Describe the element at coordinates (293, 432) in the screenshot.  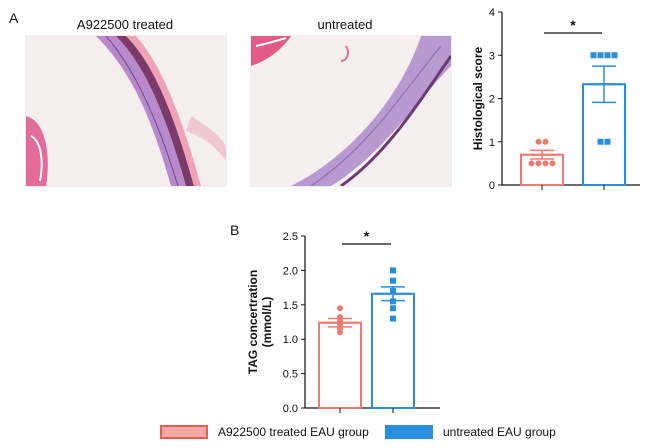
I see `legend-label-treated: A922500 treated EAU group` at that location.